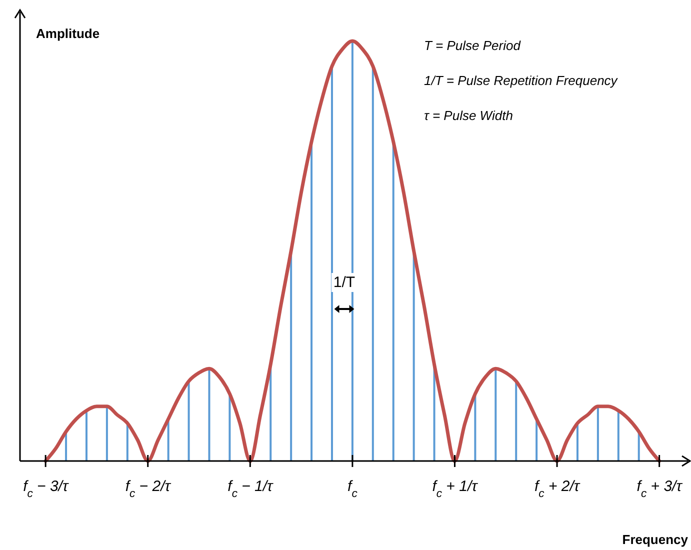  I want to click on x-tick-label: f$_{c}$ − 1/τ, so click(251, 489).